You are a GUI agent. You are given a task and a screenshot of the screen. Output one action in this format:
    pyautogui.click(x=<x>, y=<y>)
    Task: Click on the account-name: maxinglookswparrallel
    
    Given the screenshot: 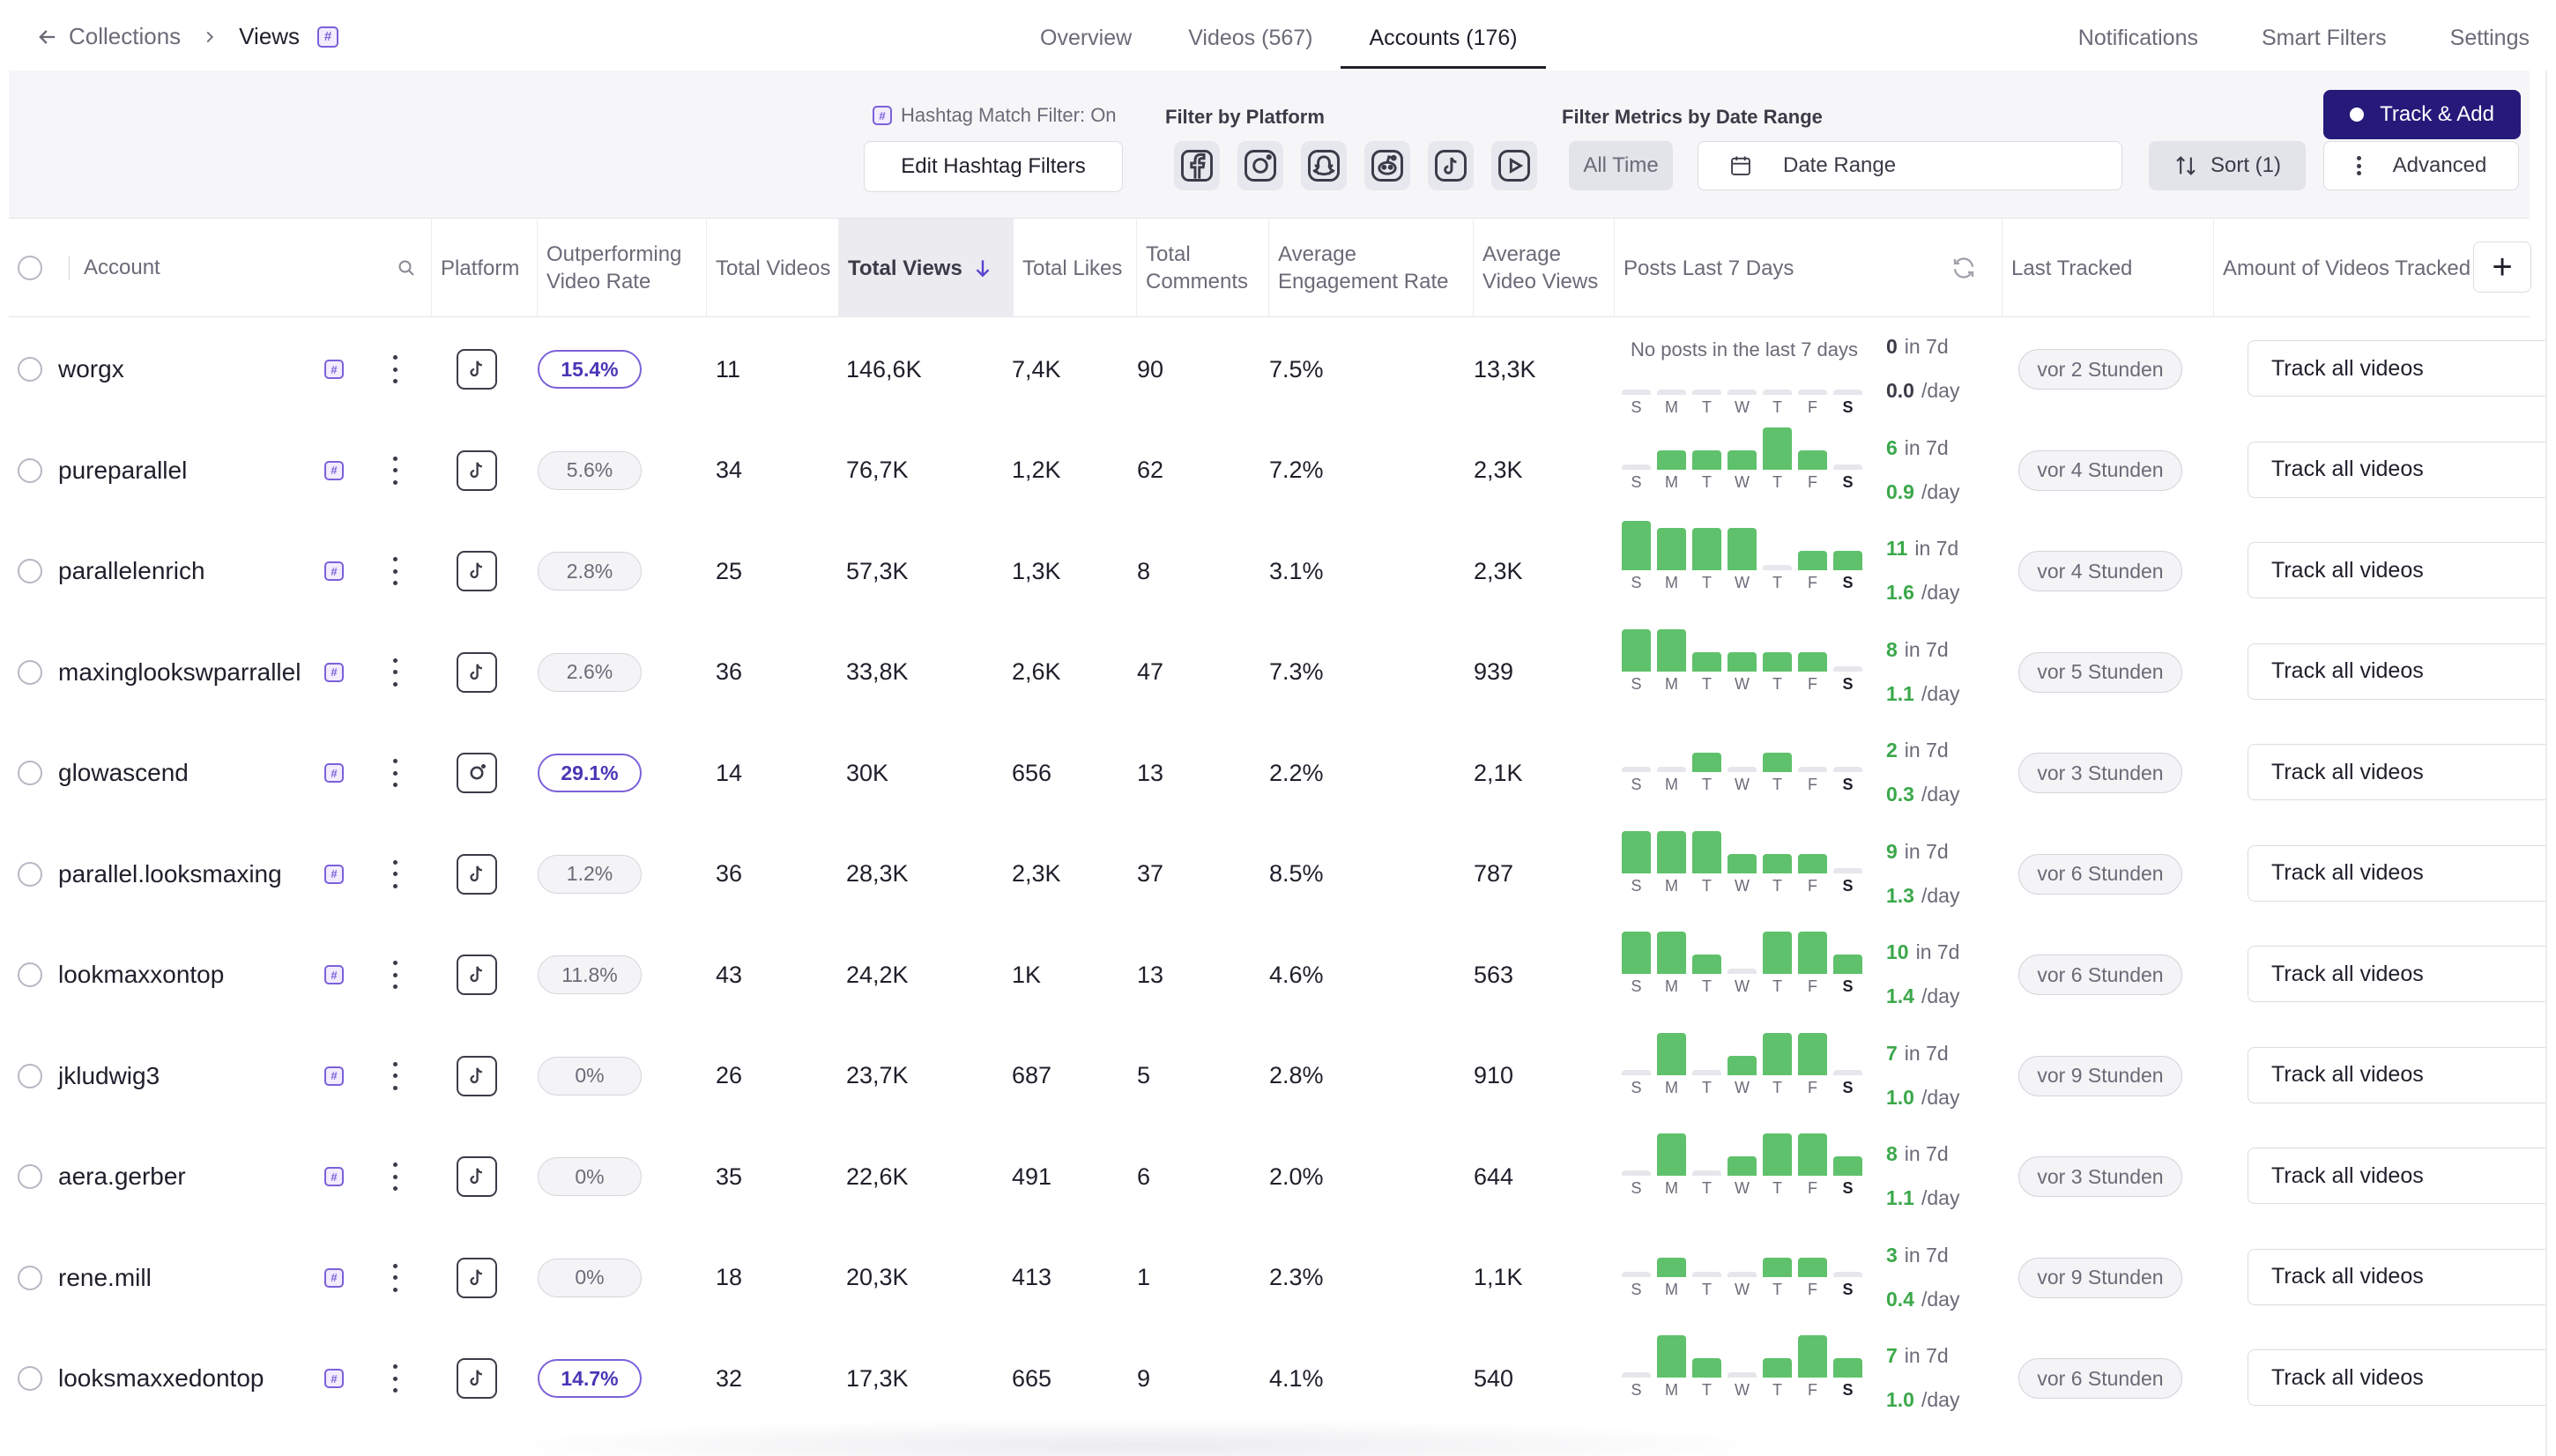 What is the action you would take?
    pyautogui.click(x=179, y=671)
    